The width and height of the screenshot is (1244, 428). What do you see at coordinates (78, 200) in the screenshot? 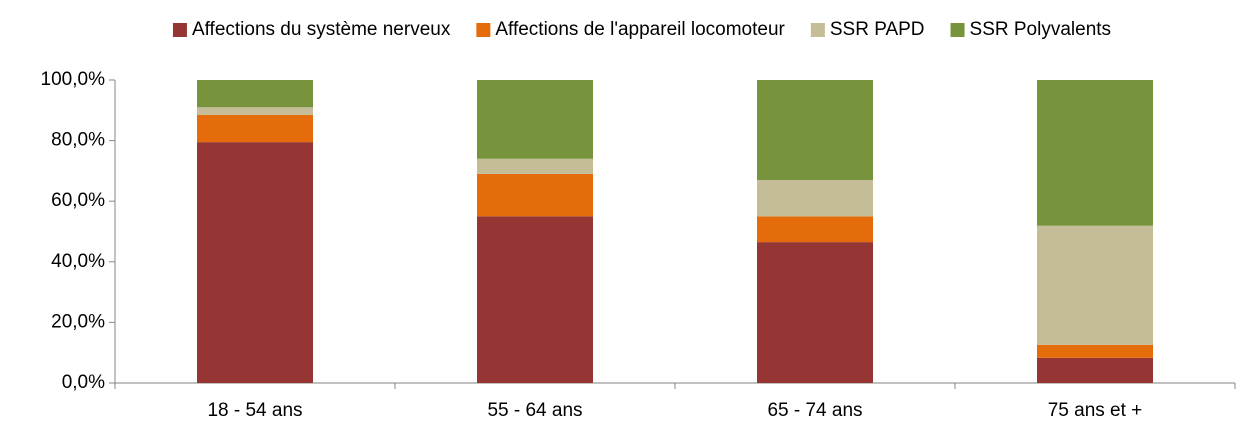
I see `y-tick-label: 60,0%` at bounding box center [78, 200].